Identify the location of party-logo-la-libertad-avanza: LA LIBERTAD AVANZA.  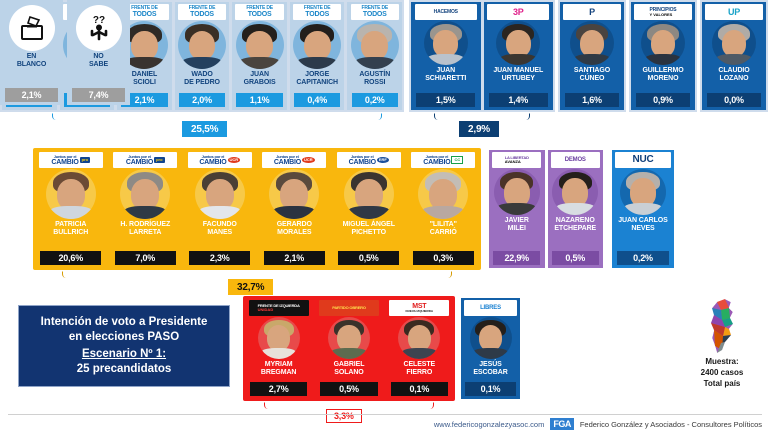
(517, 160).